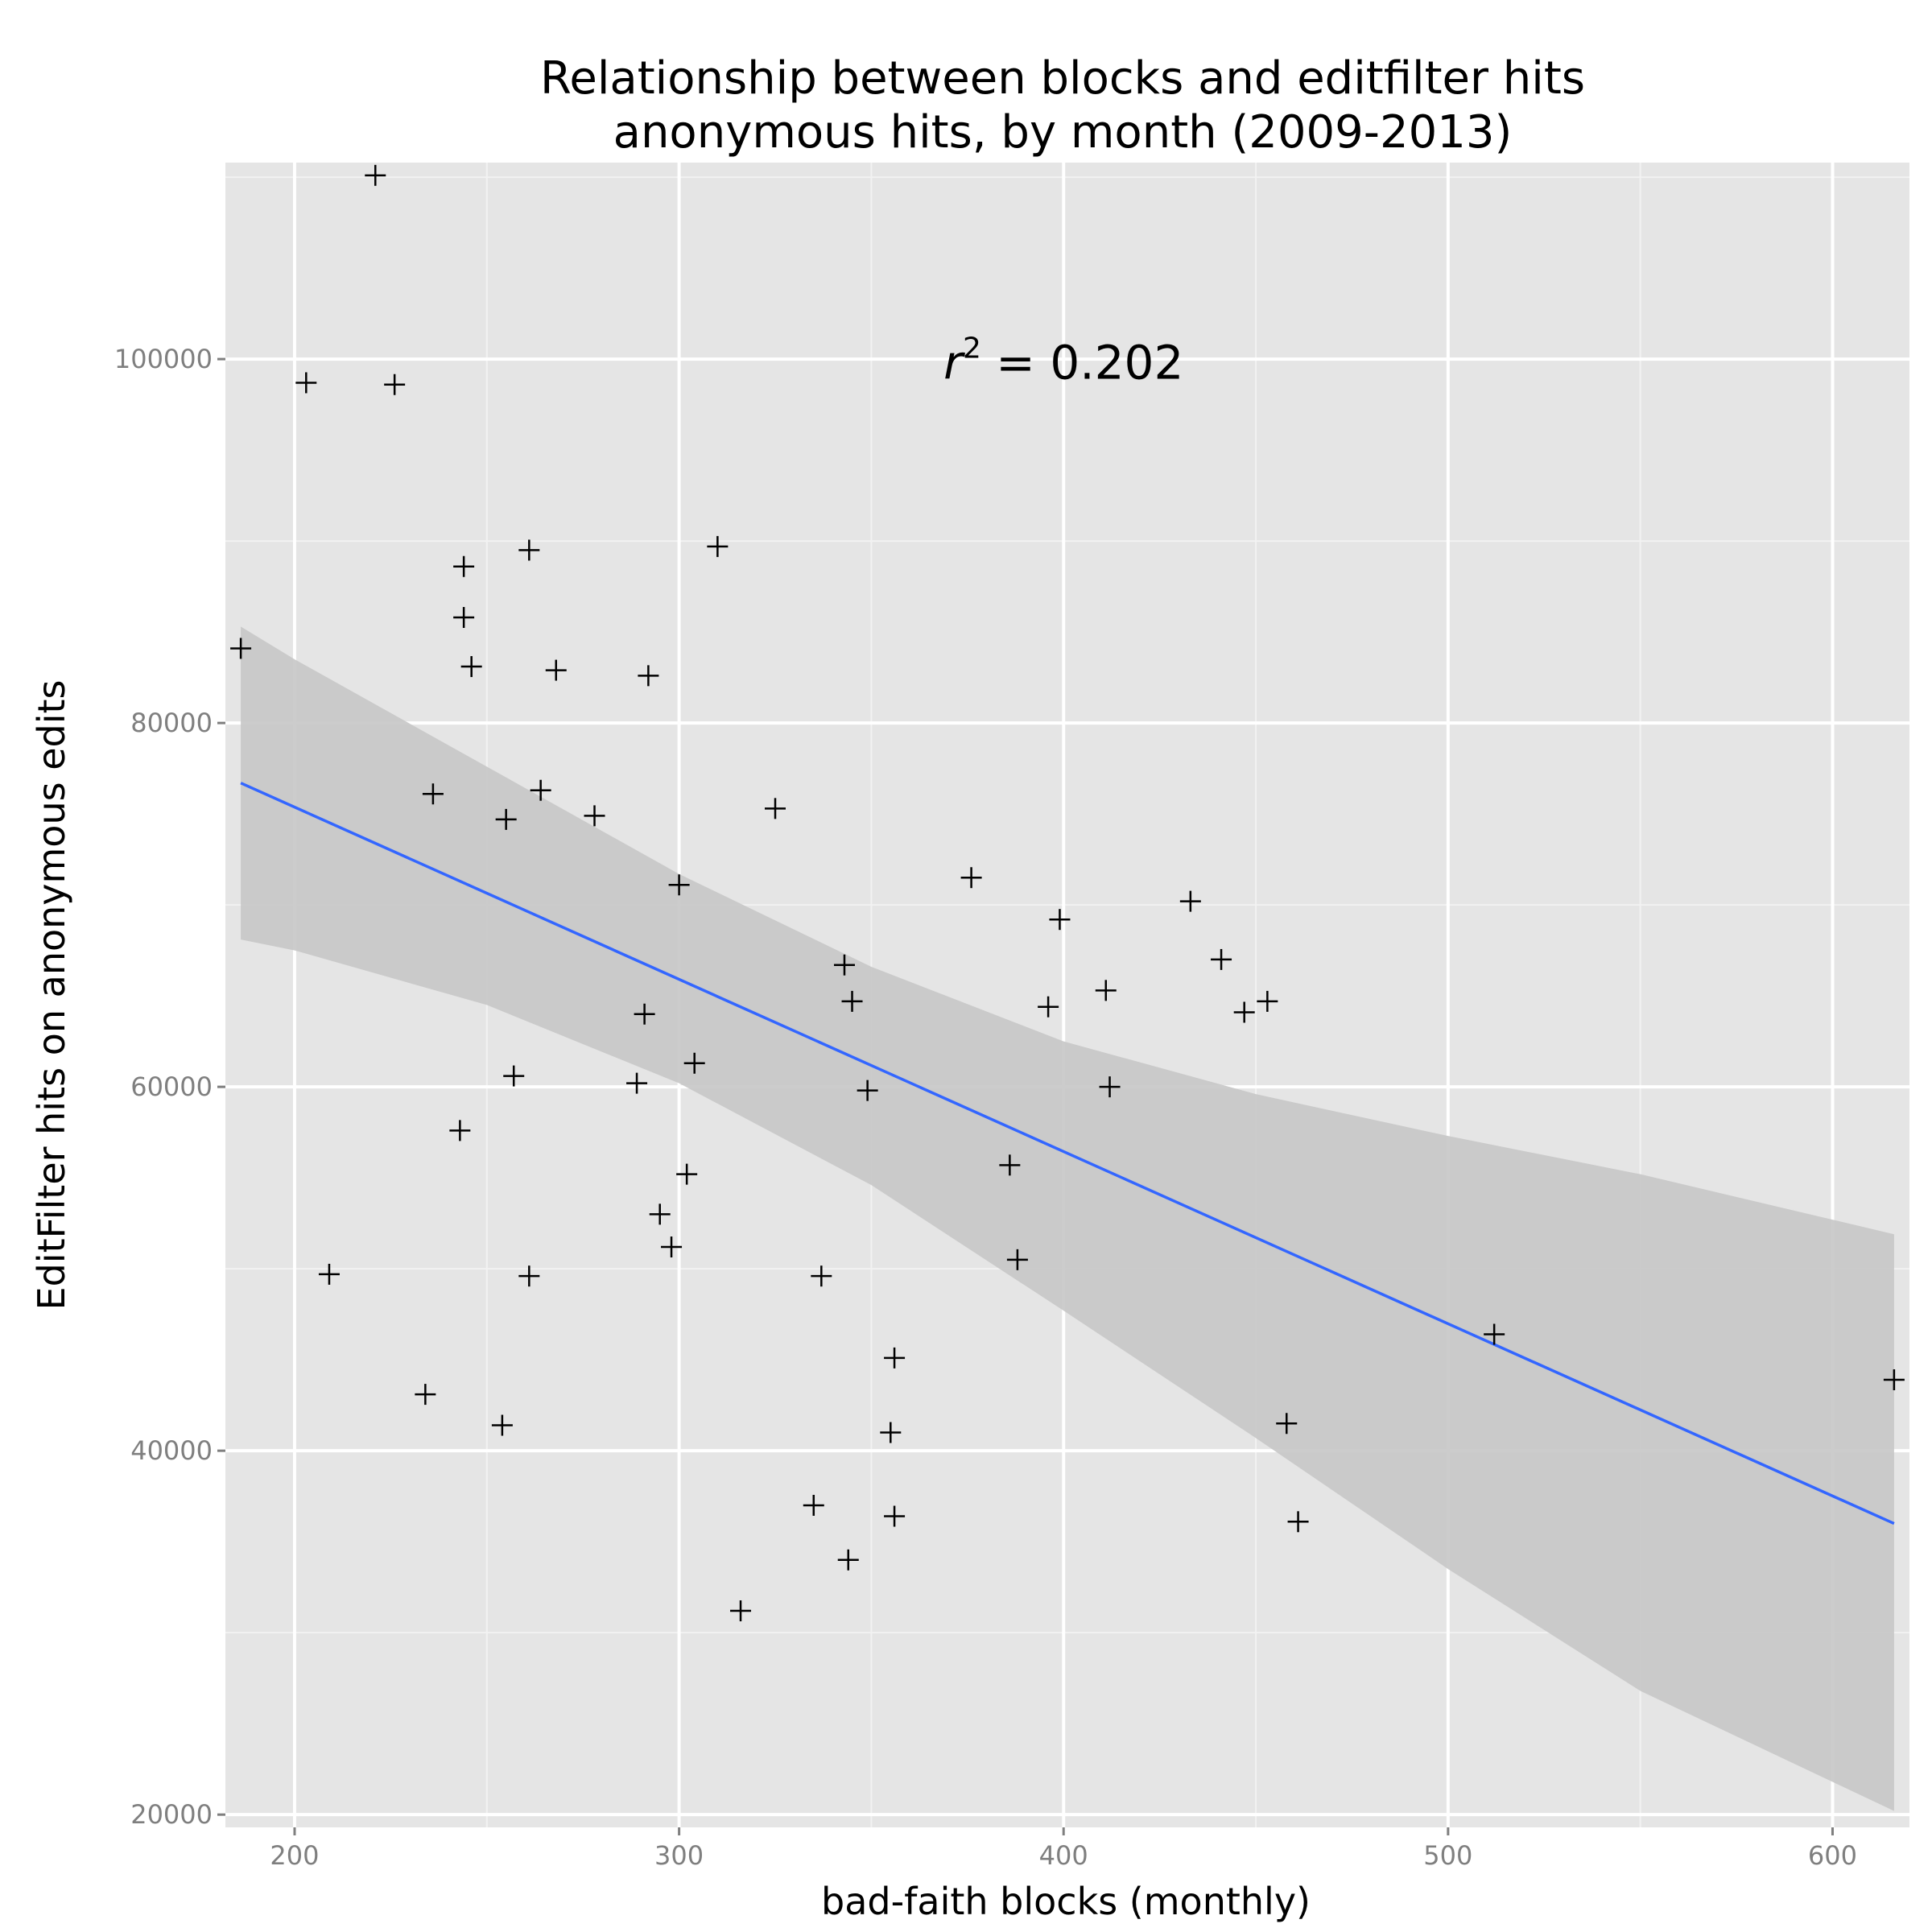 The image size is (1932, 1932). I want to click on r-symbol: r, so click(954, 363).